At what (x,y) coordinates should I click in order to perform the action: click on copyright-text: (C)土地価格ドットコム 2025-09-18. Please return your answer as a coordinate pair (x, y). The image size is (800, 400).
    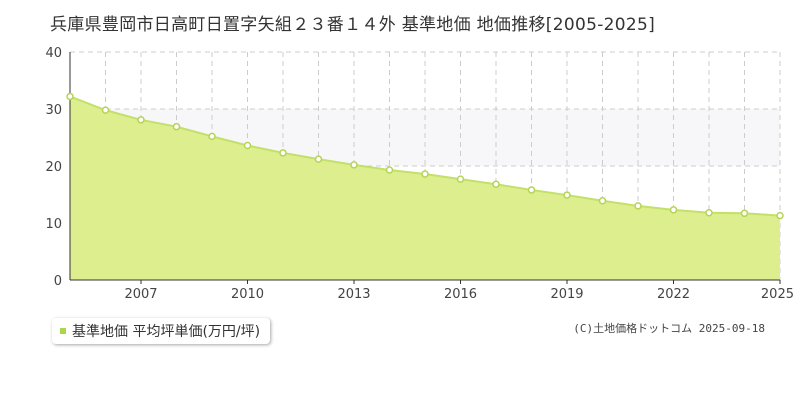
    Looking at the image, I should click on (669, 328).